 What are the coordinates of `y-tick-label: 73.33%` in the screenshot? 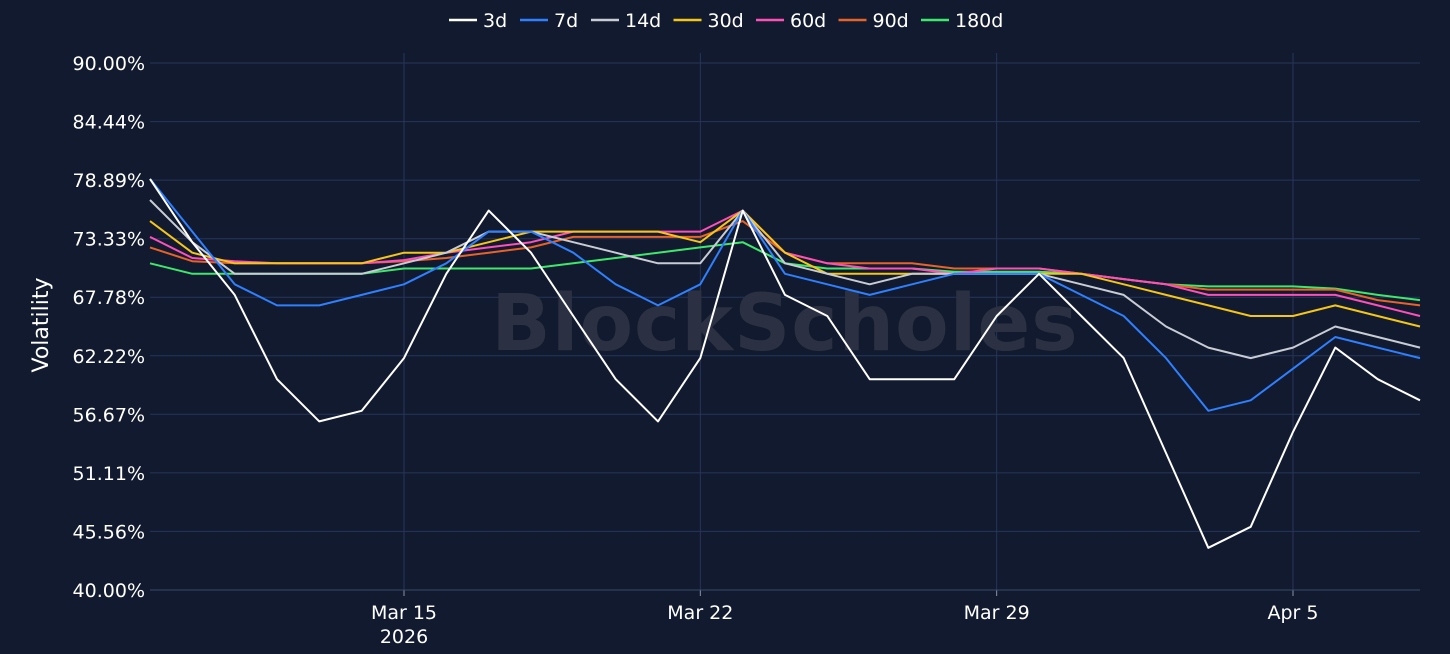 It's located at (109, 240).